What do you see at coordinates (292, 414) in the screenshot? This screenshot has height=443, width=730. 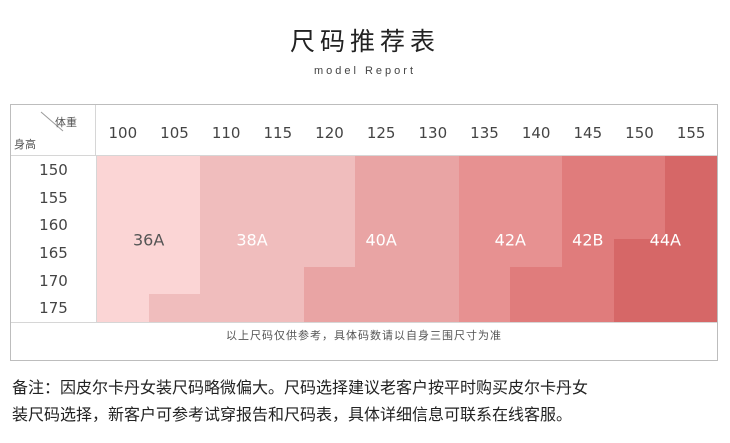 I see `size-remark-line-2: 装尺码选择，新客户可参考试穿报告和尺码表，具体详细信息可联系在线客服。` at bounding box center [292, 414].